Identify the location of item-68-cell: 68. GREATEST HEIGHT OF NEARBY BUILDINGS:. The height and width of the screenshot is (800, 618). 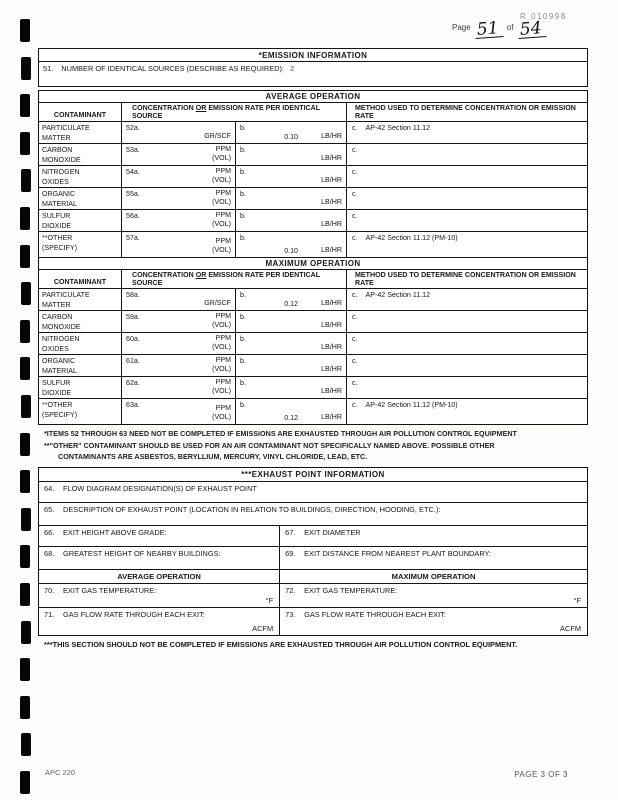
(160, 557).